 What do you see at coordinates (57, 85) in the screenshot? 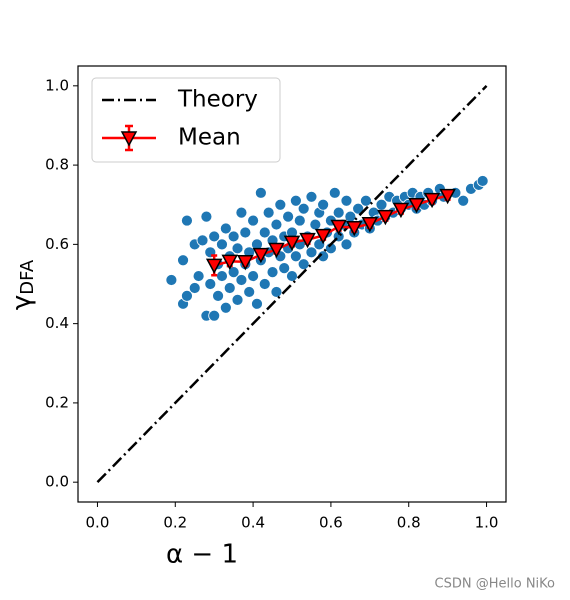
I see `y-tick-label: 1.0` at bounding box center [57, 85].